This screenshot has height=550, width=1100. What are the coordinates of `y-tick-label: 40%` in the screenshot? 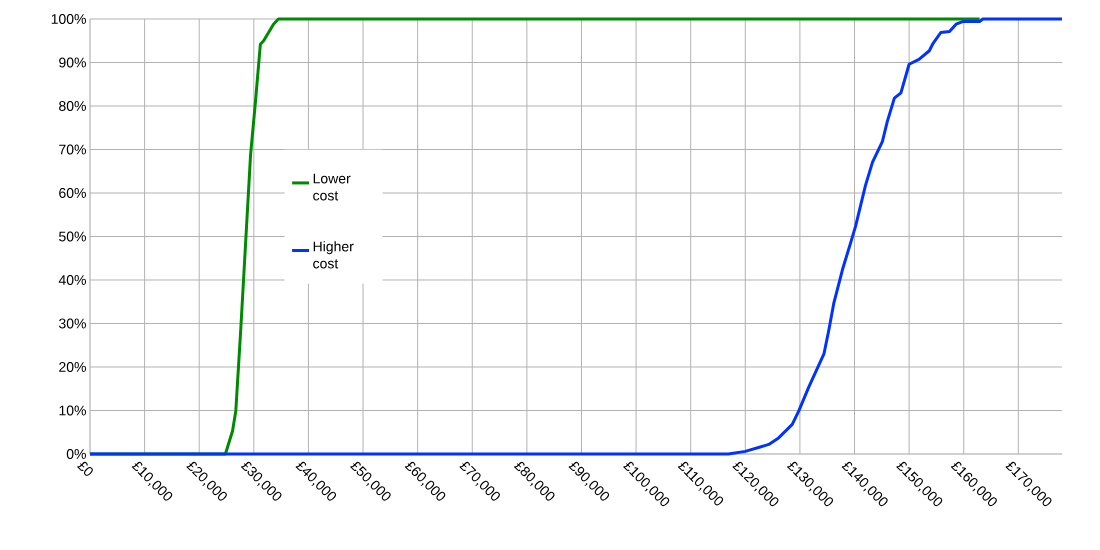 It's located at (72, 280).